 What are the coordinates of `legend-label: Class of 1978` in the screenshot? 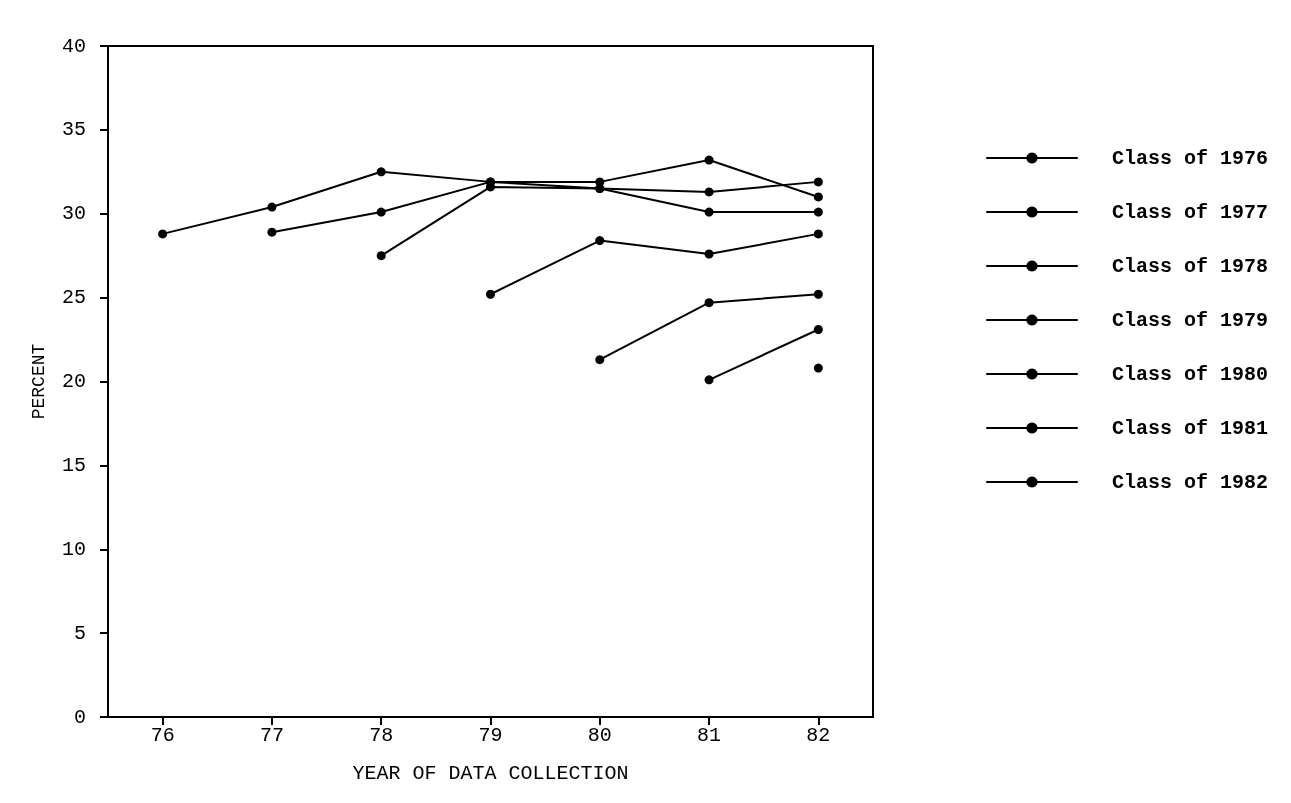 It's located at (1190, 266).